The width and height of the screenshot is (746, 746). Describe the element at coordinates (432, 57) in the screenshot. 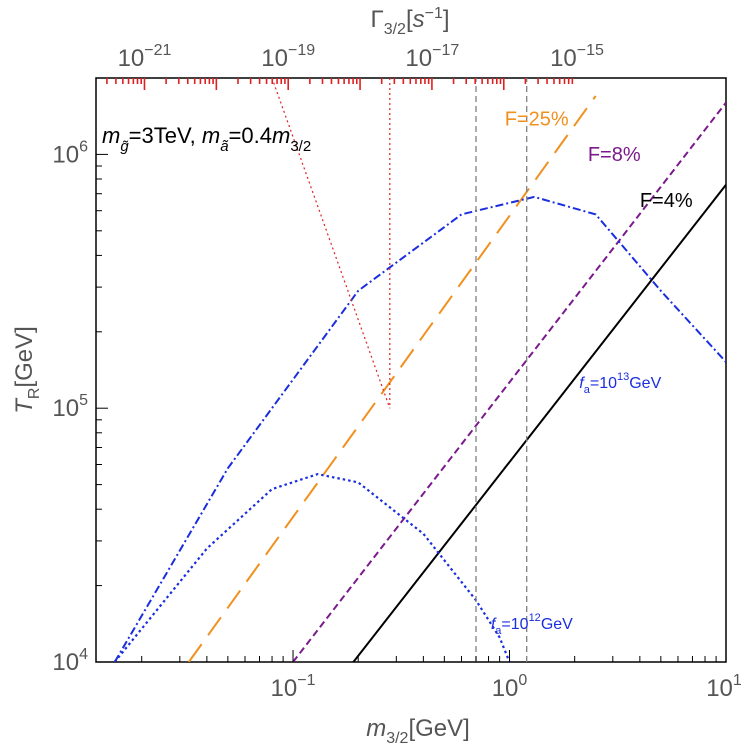

I see `top-tick-label: 10−17` at that location.